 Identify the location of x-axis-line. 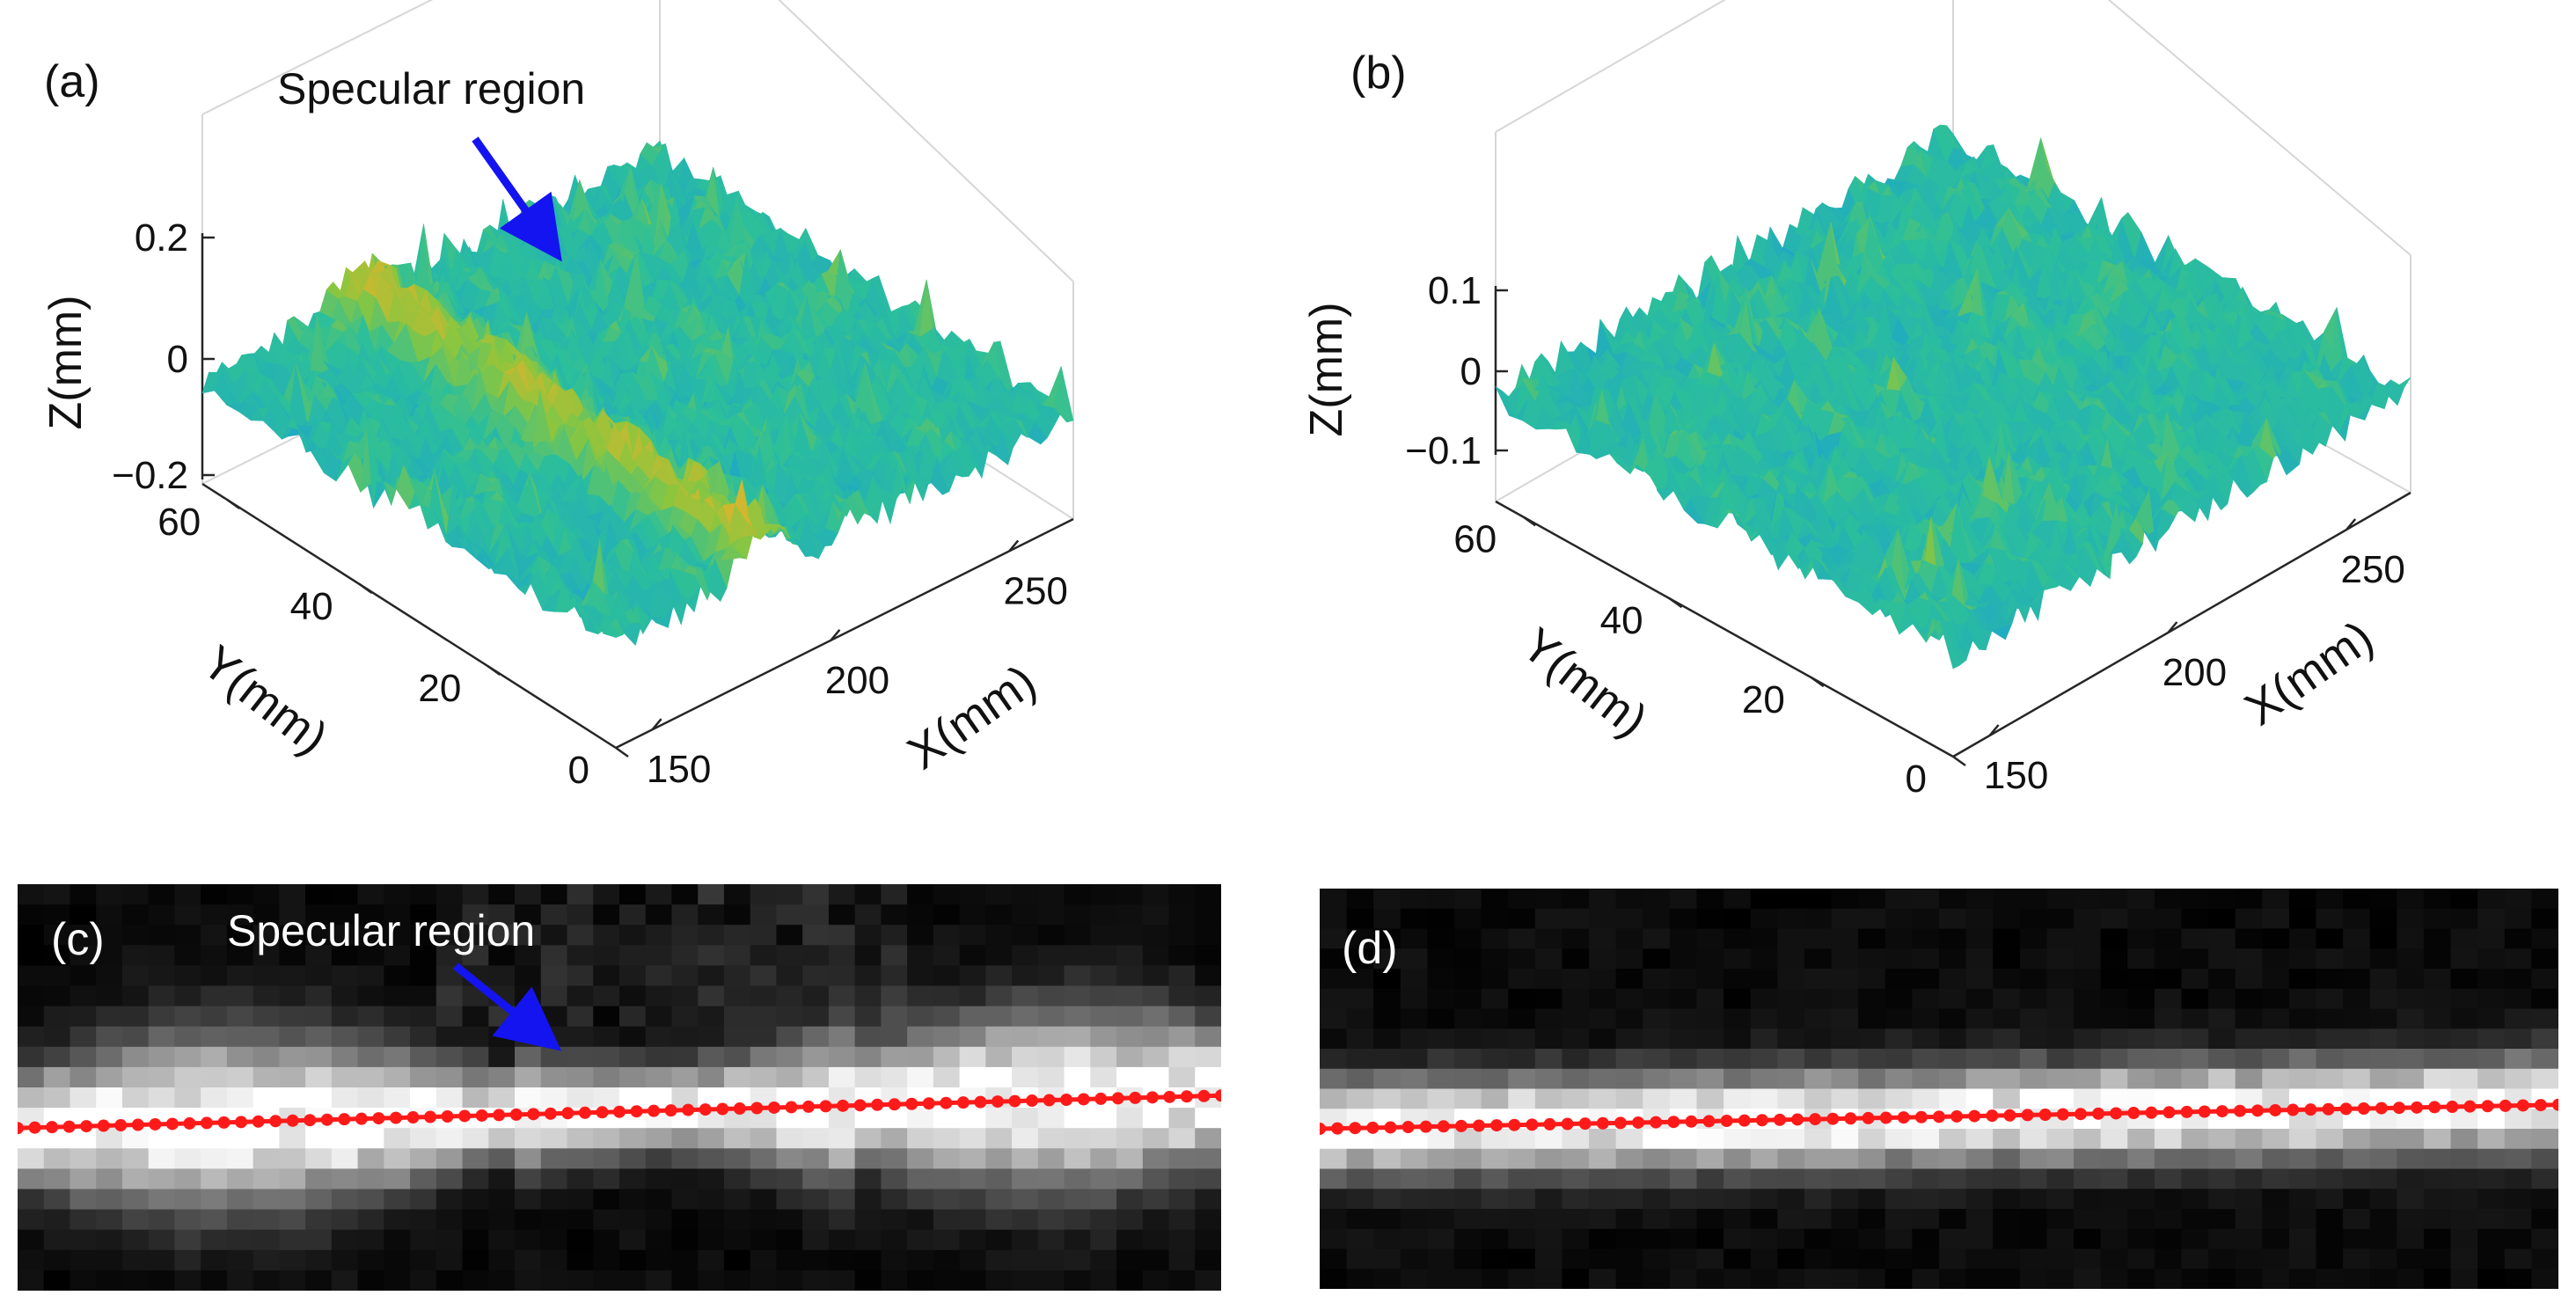
(844, 633).